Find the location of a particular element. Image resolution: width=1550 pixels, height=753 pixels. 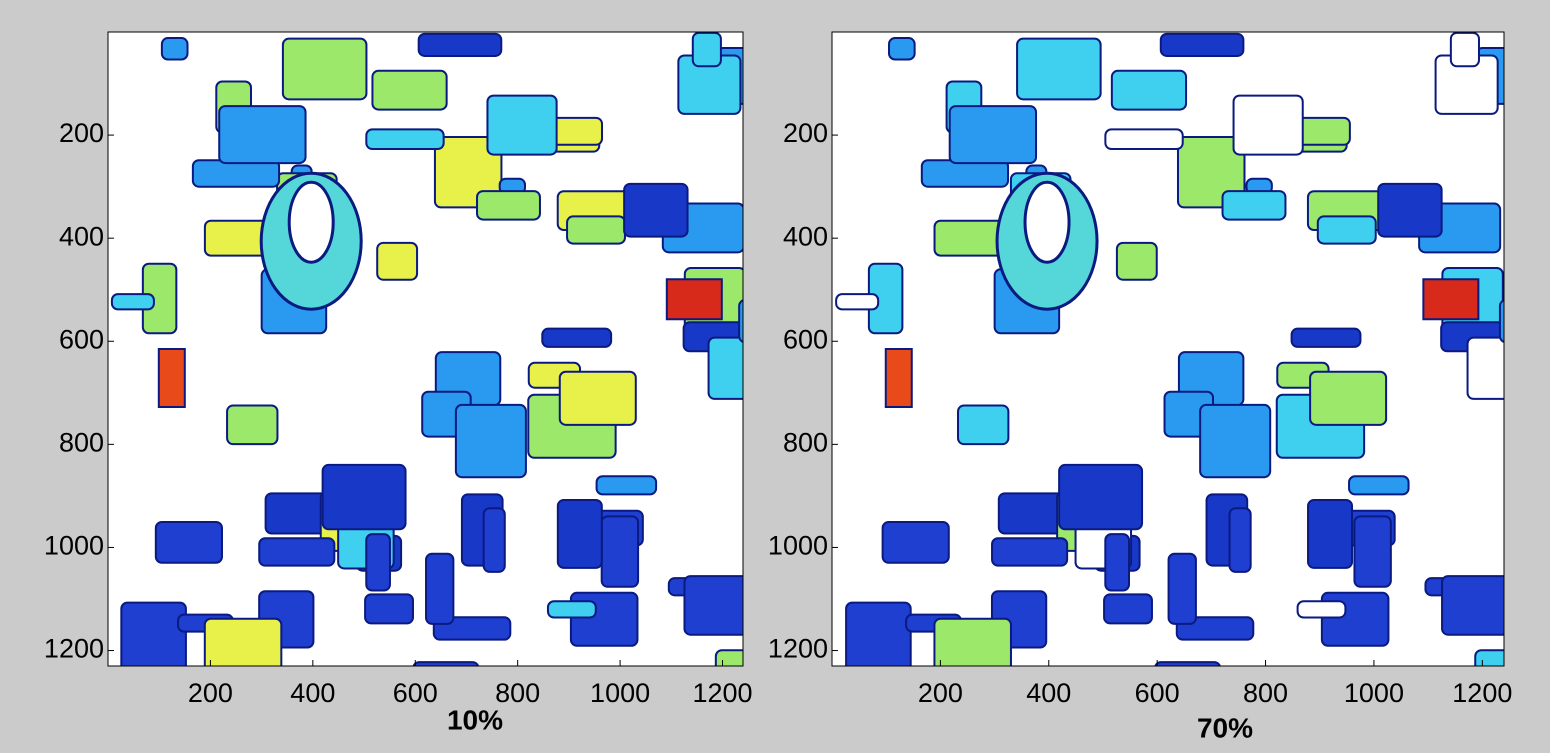

panel-title: 10% is located at coordinates (475, 719).